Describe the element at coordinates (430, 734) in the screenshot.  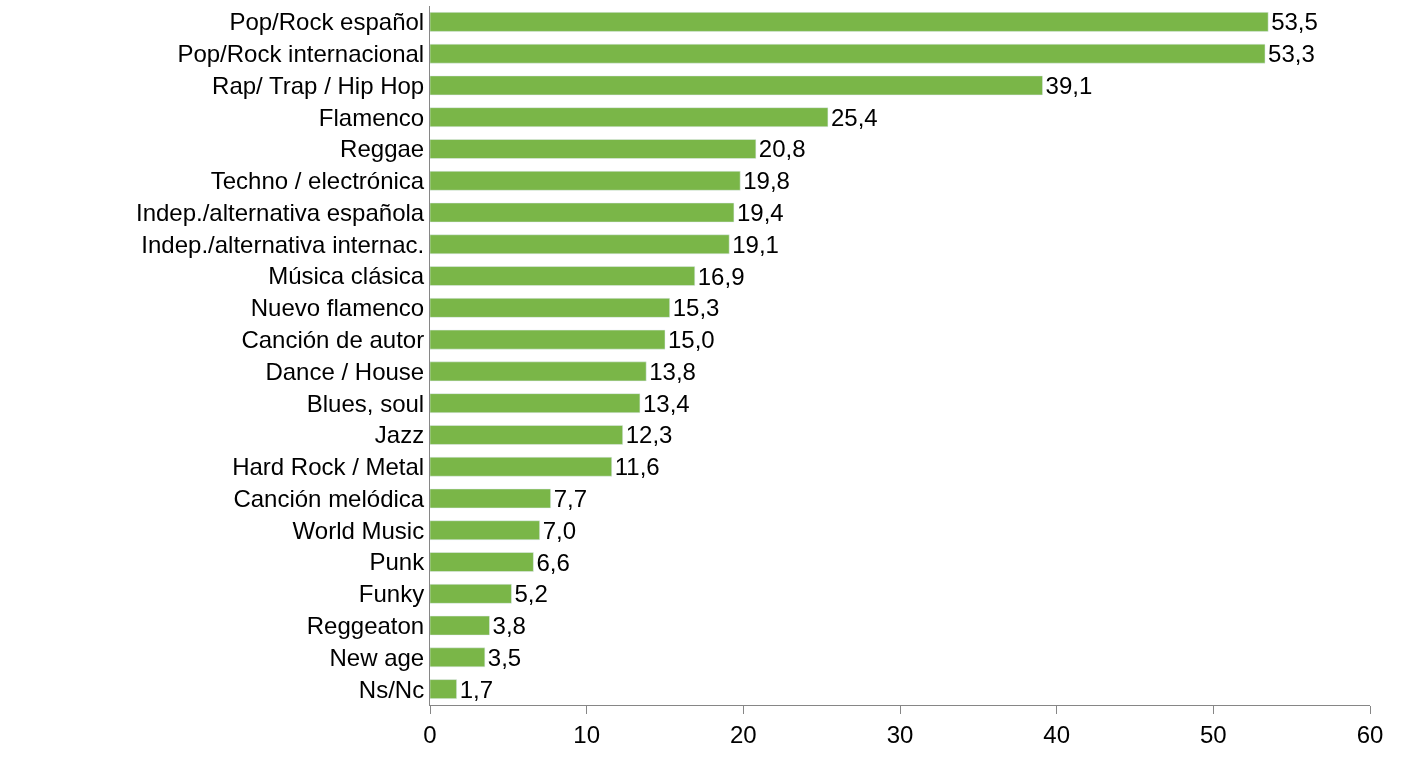
I see `x-tick-label: 0` at that location.